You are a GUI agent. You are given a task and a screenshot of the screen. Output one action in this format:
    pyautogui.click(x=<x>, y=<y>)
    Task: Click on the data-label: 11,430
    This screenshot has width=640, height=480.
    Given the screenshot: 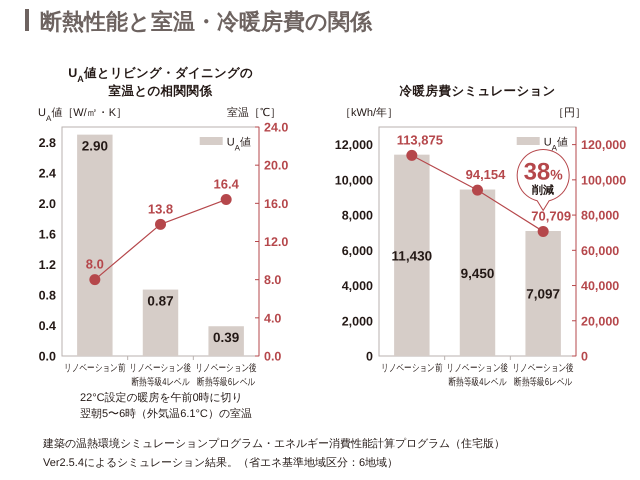 What is the action you would take?
    pyautogui.click(x=412, y=256)
    